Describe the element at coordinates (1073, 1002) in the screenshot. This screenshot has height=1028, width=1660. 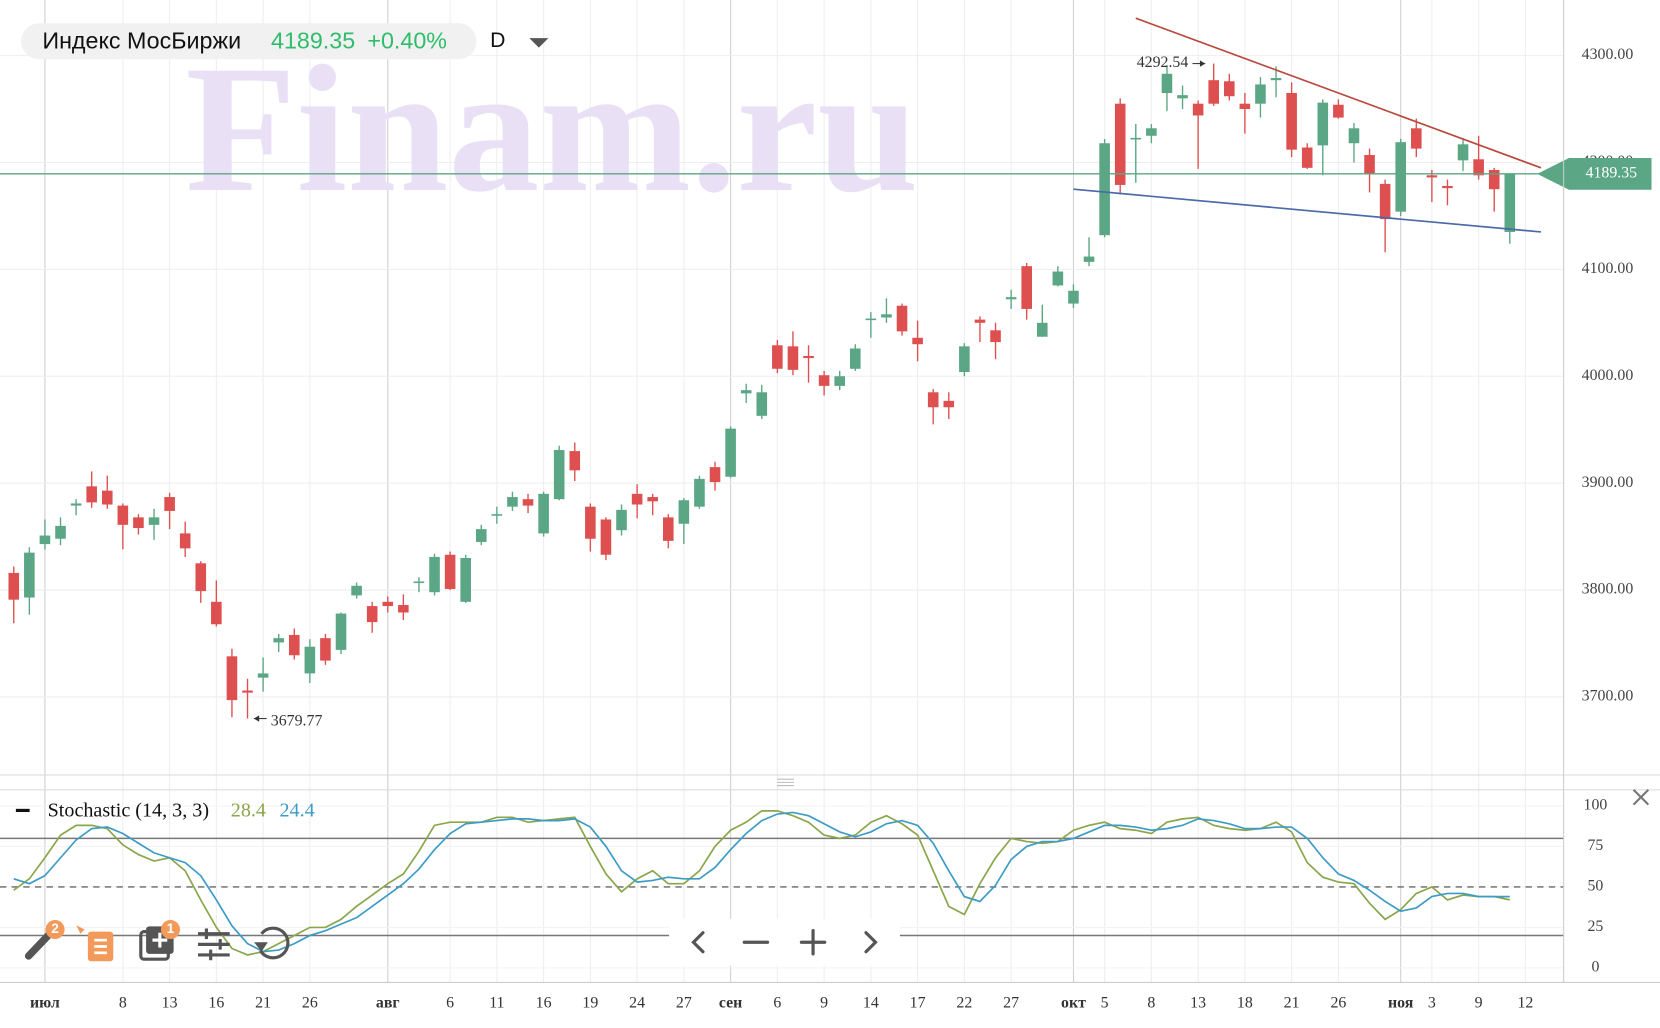
I see `x-tick-label: окт` at that location.